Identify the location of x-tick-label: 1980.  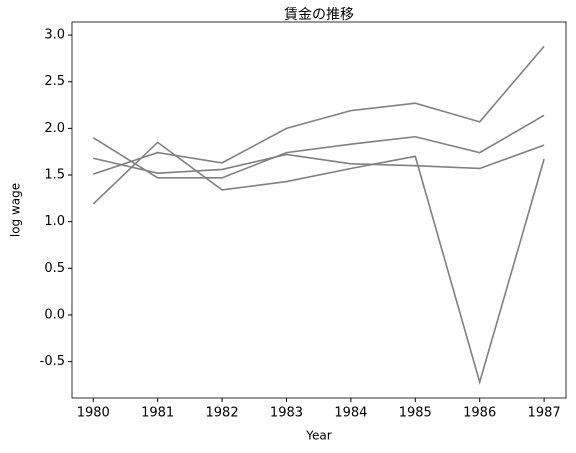
(93, 413).